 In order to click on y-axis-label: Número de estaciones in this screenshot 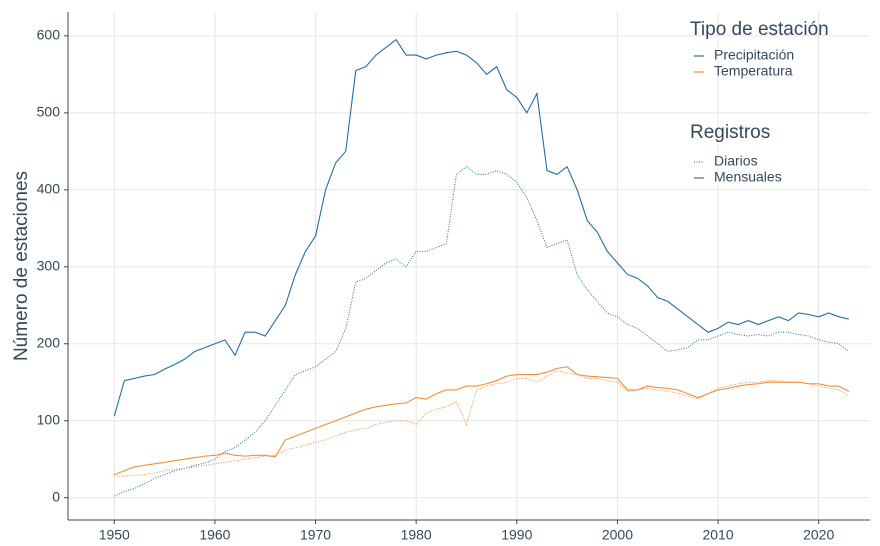, I will do `click(21, 266)`.